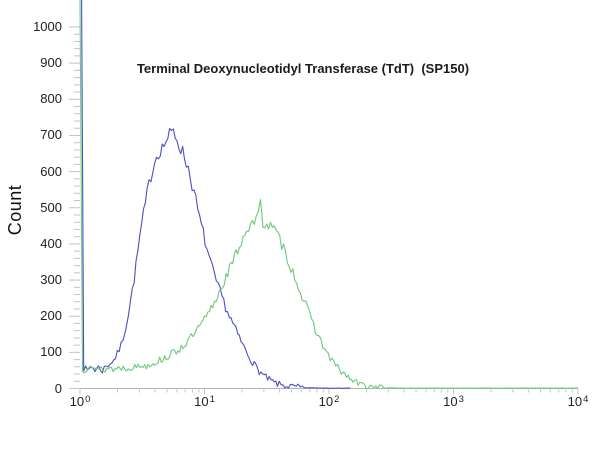  Describe the element at coordinates (51, 316) in the screenshot. I see `y-tick-label: 200` at that location.